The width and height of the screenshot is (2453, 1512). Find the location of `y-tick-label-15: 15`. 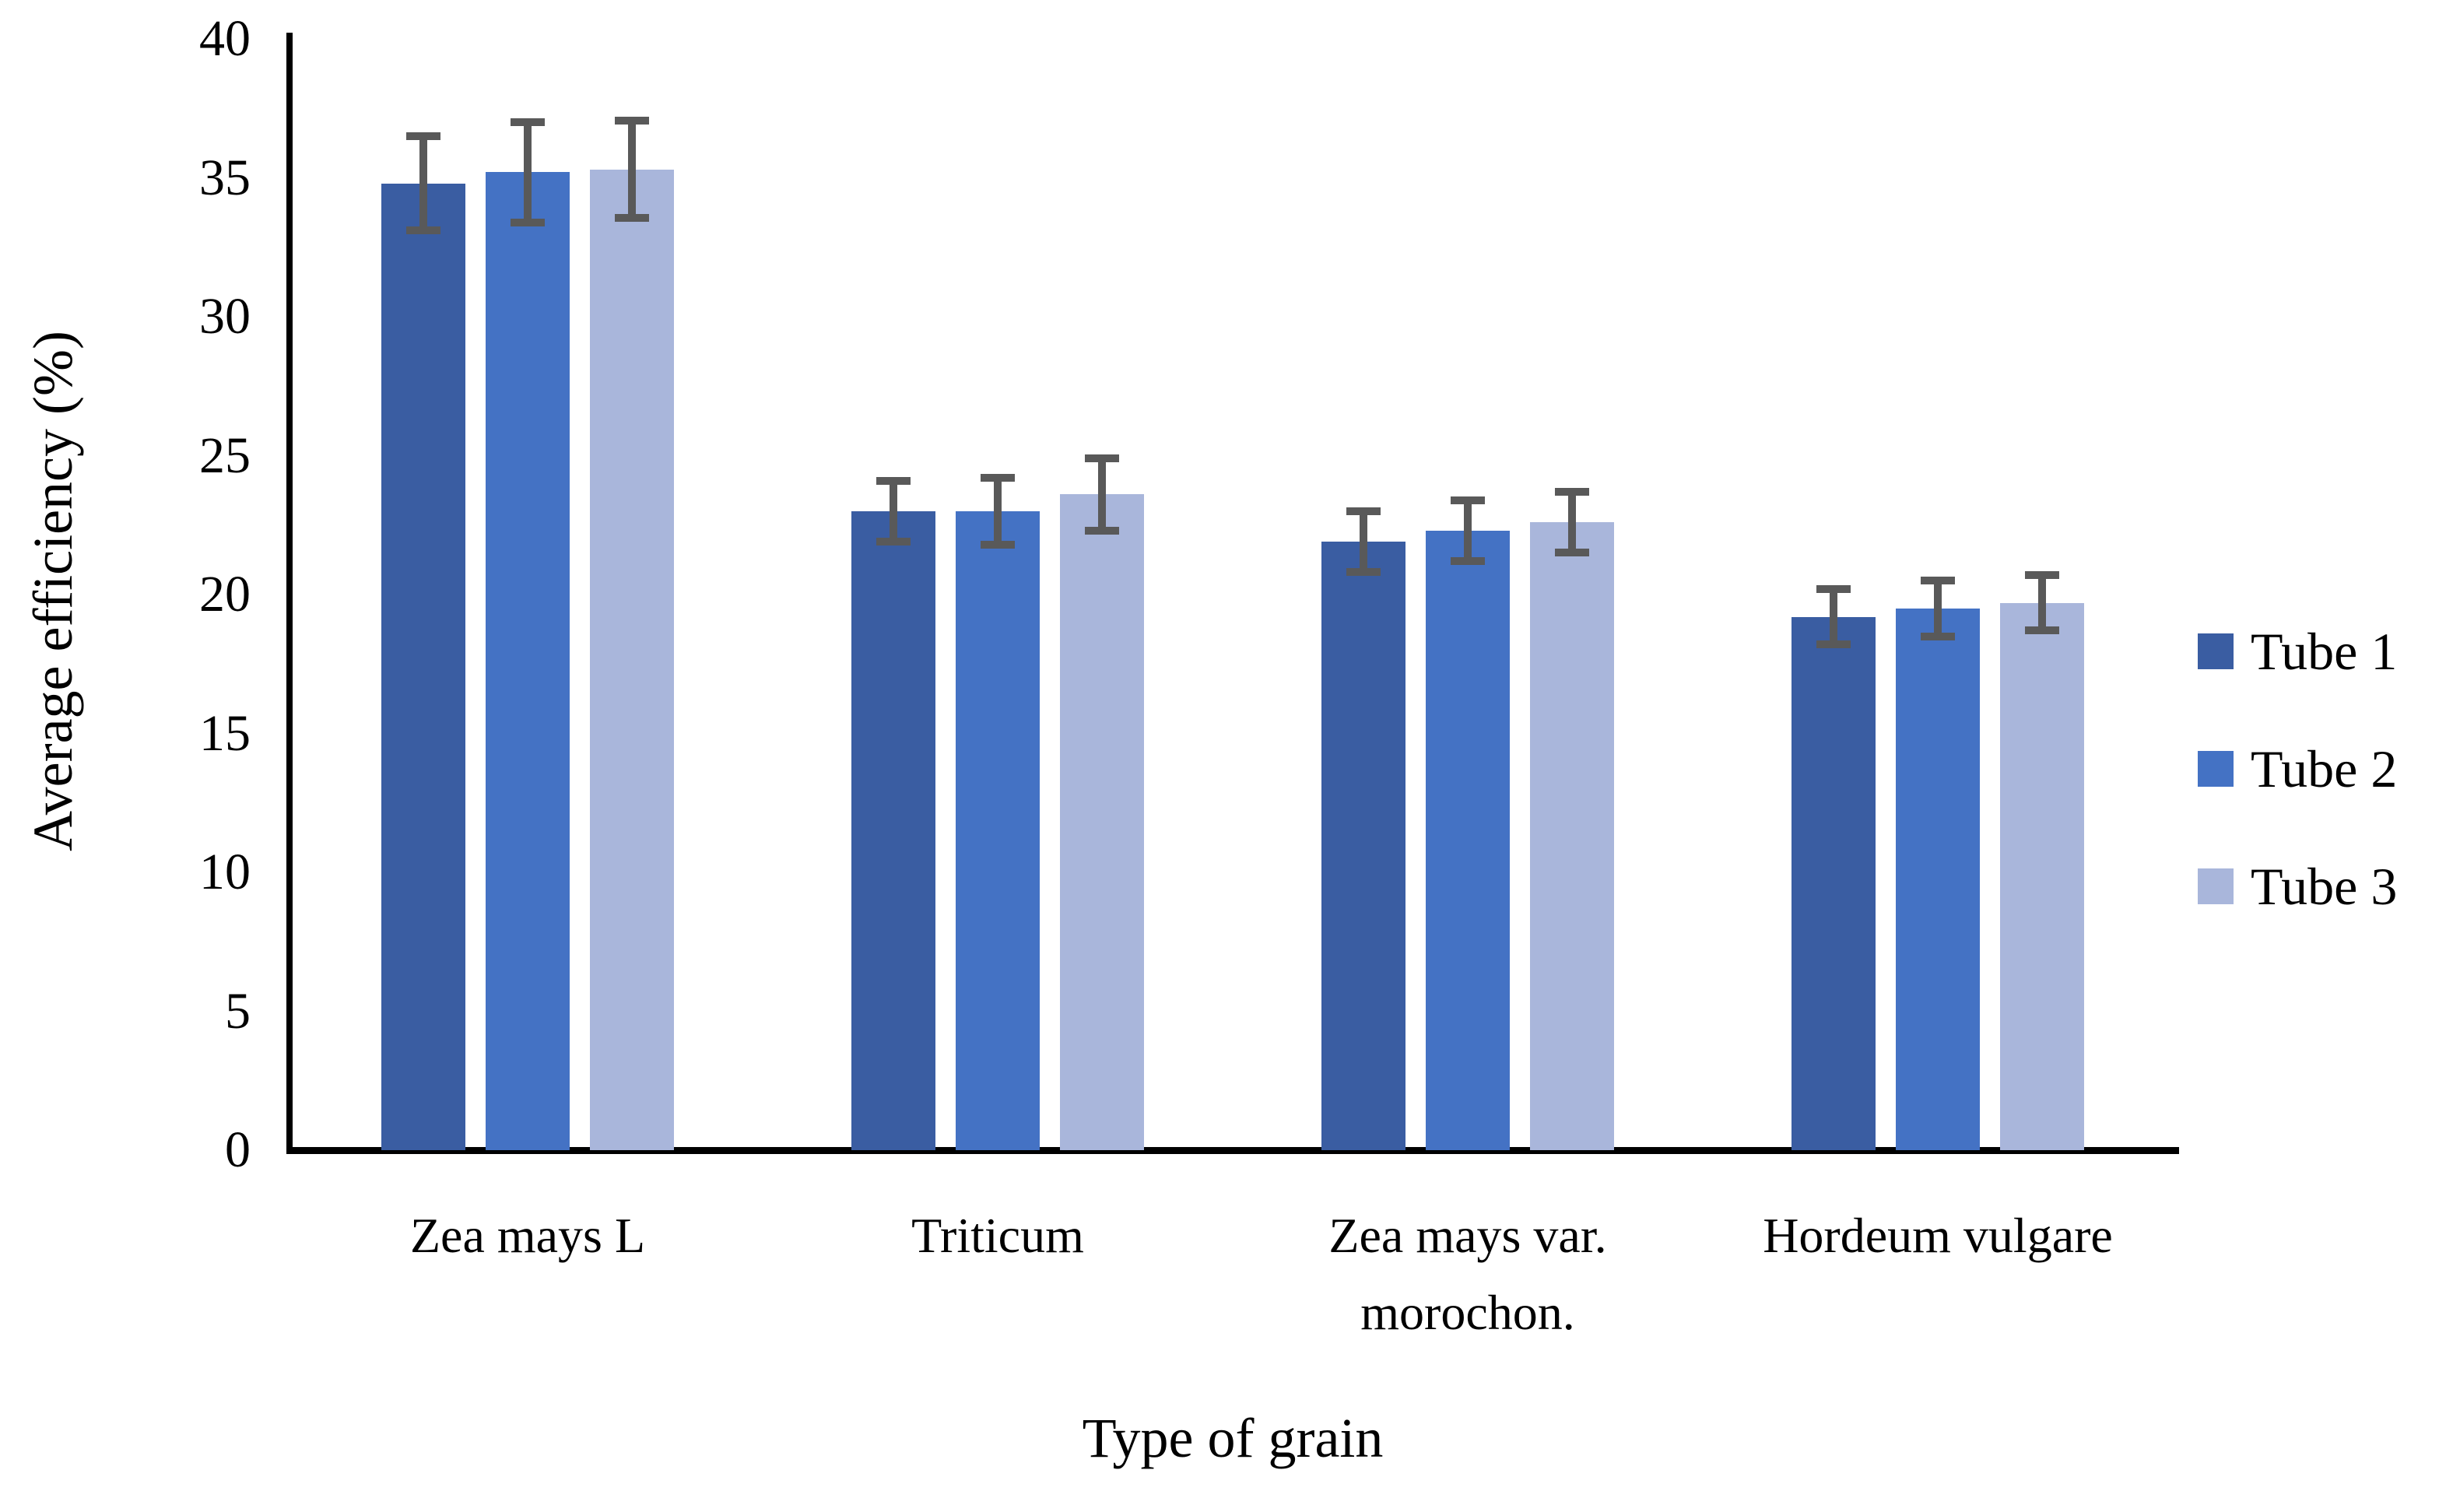

y-tick-label-15: 15 is located at coordinates (225, 733).